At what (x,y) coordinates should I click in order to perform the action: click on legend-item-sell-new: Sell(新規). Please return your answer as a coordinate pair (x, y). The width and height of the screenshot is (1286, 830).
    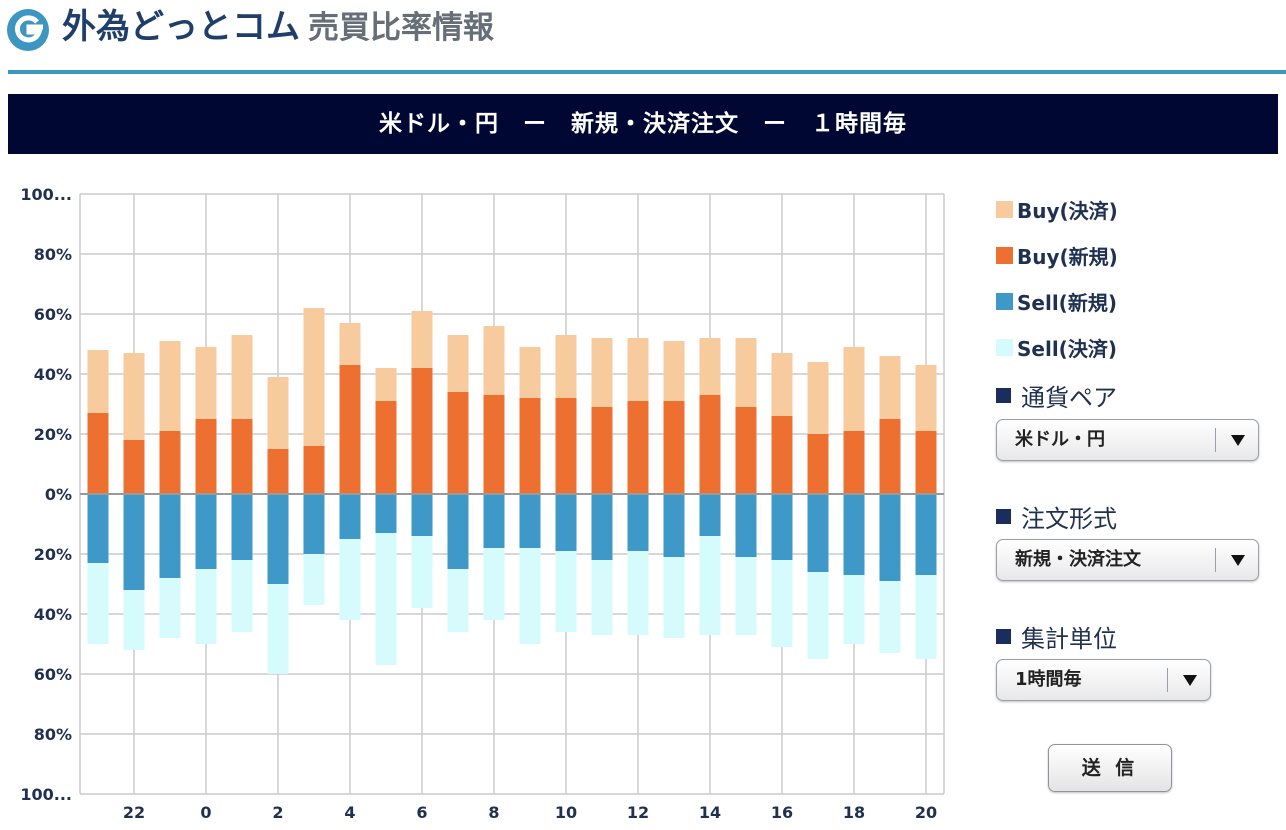
    Looking at the image, I should click on (1057, 301).